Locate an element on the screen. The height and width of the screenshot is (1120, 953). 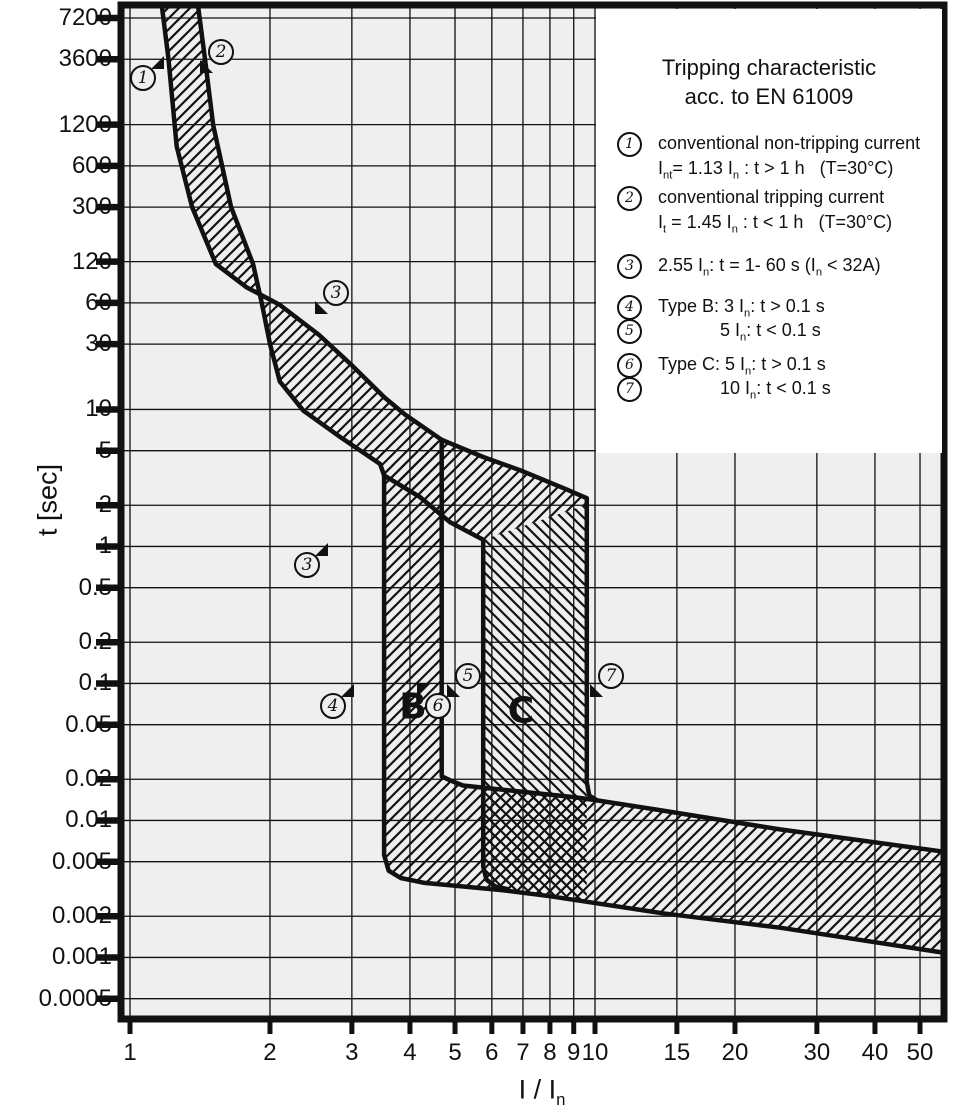
curve-marker-6: 6 is located at coordinates (434, 701).